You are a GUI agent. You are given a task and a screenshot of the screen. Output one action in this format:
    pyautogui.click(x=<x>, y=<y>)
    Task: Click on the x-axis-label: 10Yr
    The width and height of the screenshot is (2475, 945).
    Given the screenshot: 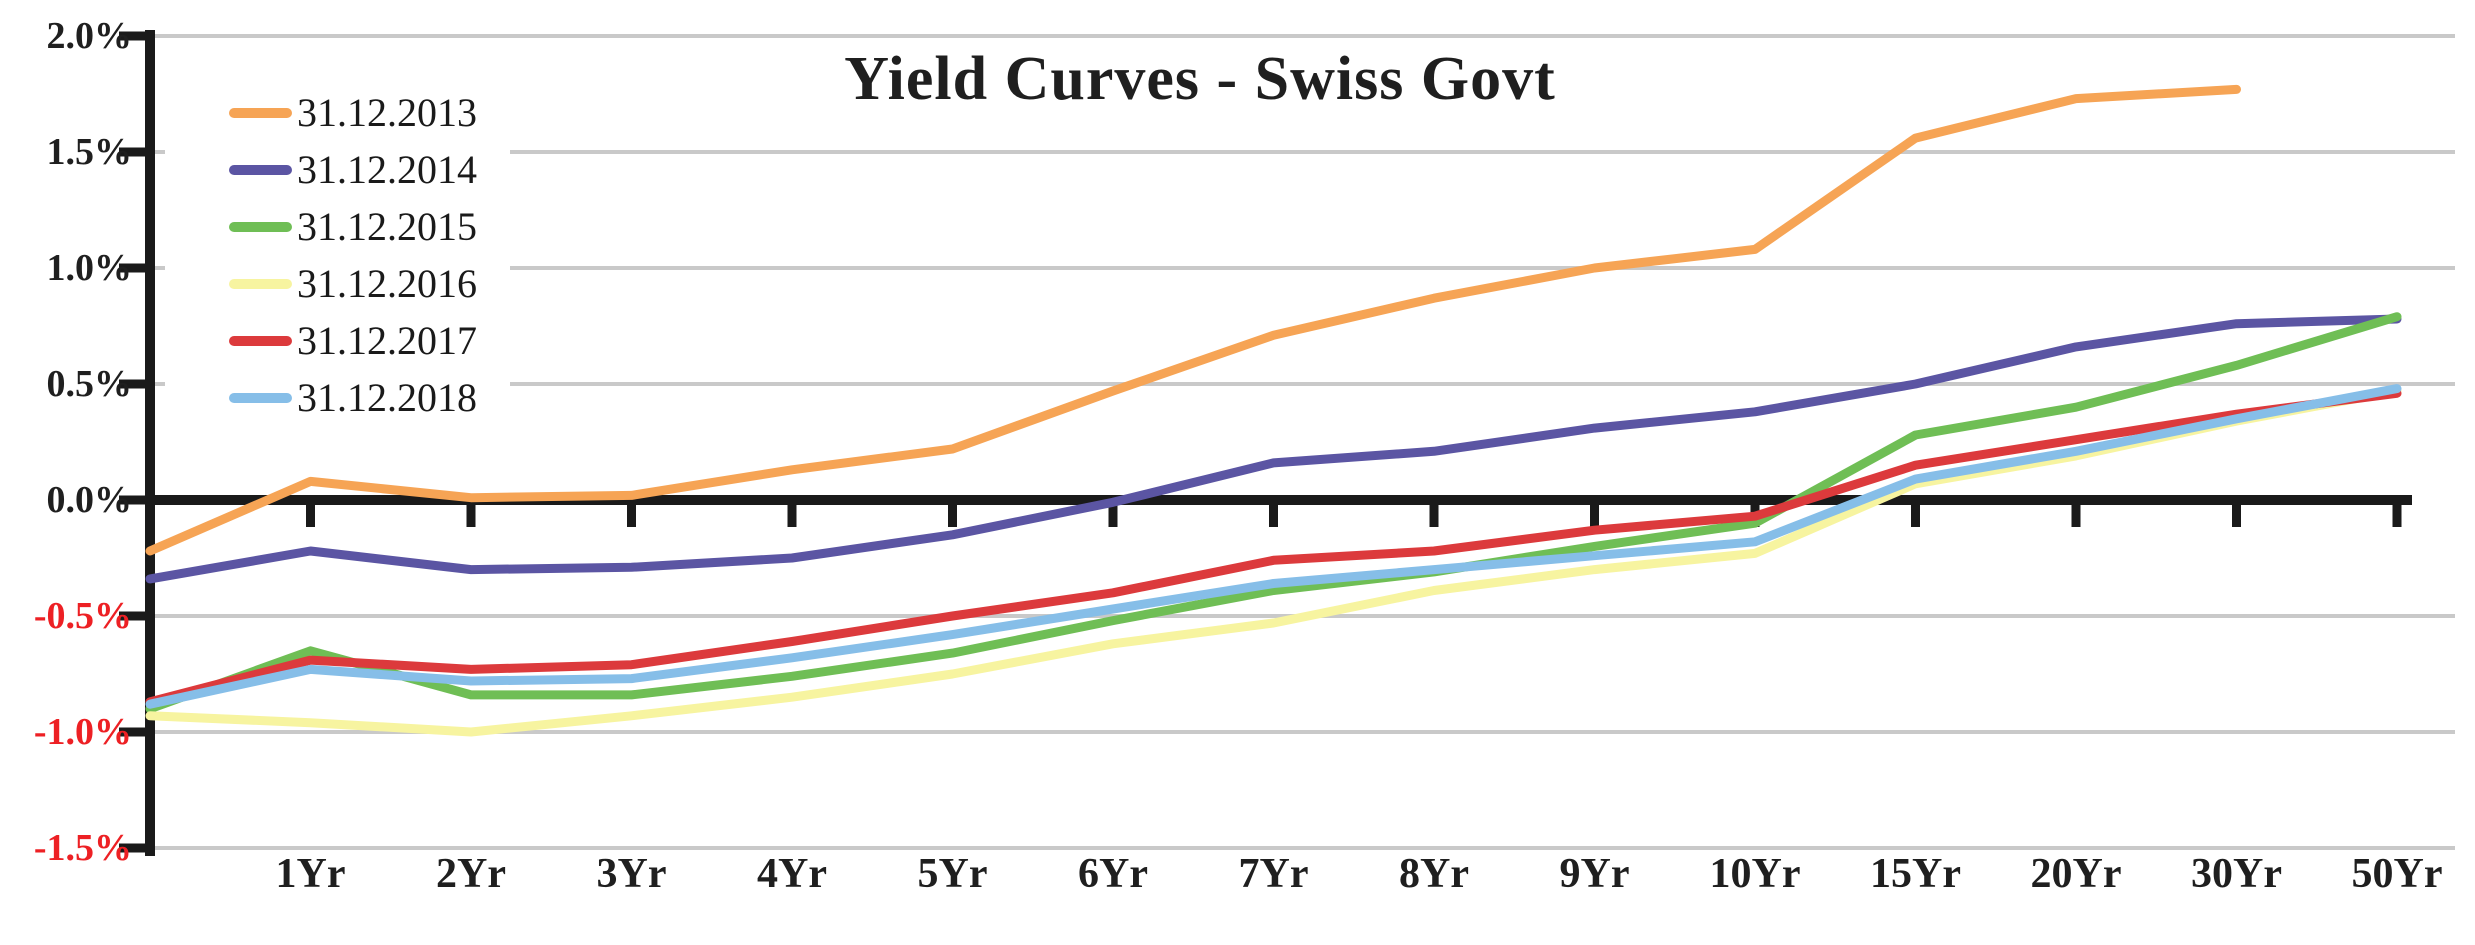 What is the action you would take?
    pyautogui.click(x=1755, y=874)
    